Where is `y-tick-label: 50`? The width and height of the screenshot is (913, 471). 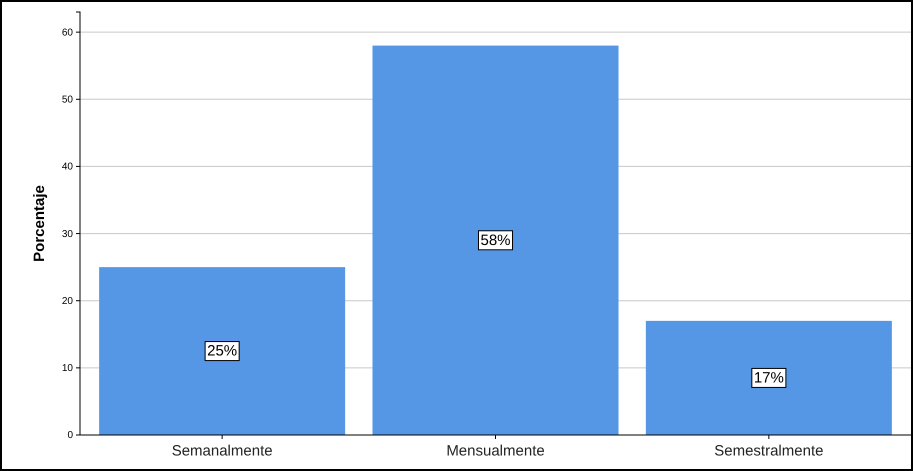
y-tick-label: 50 is located at coordinates (68, 100).